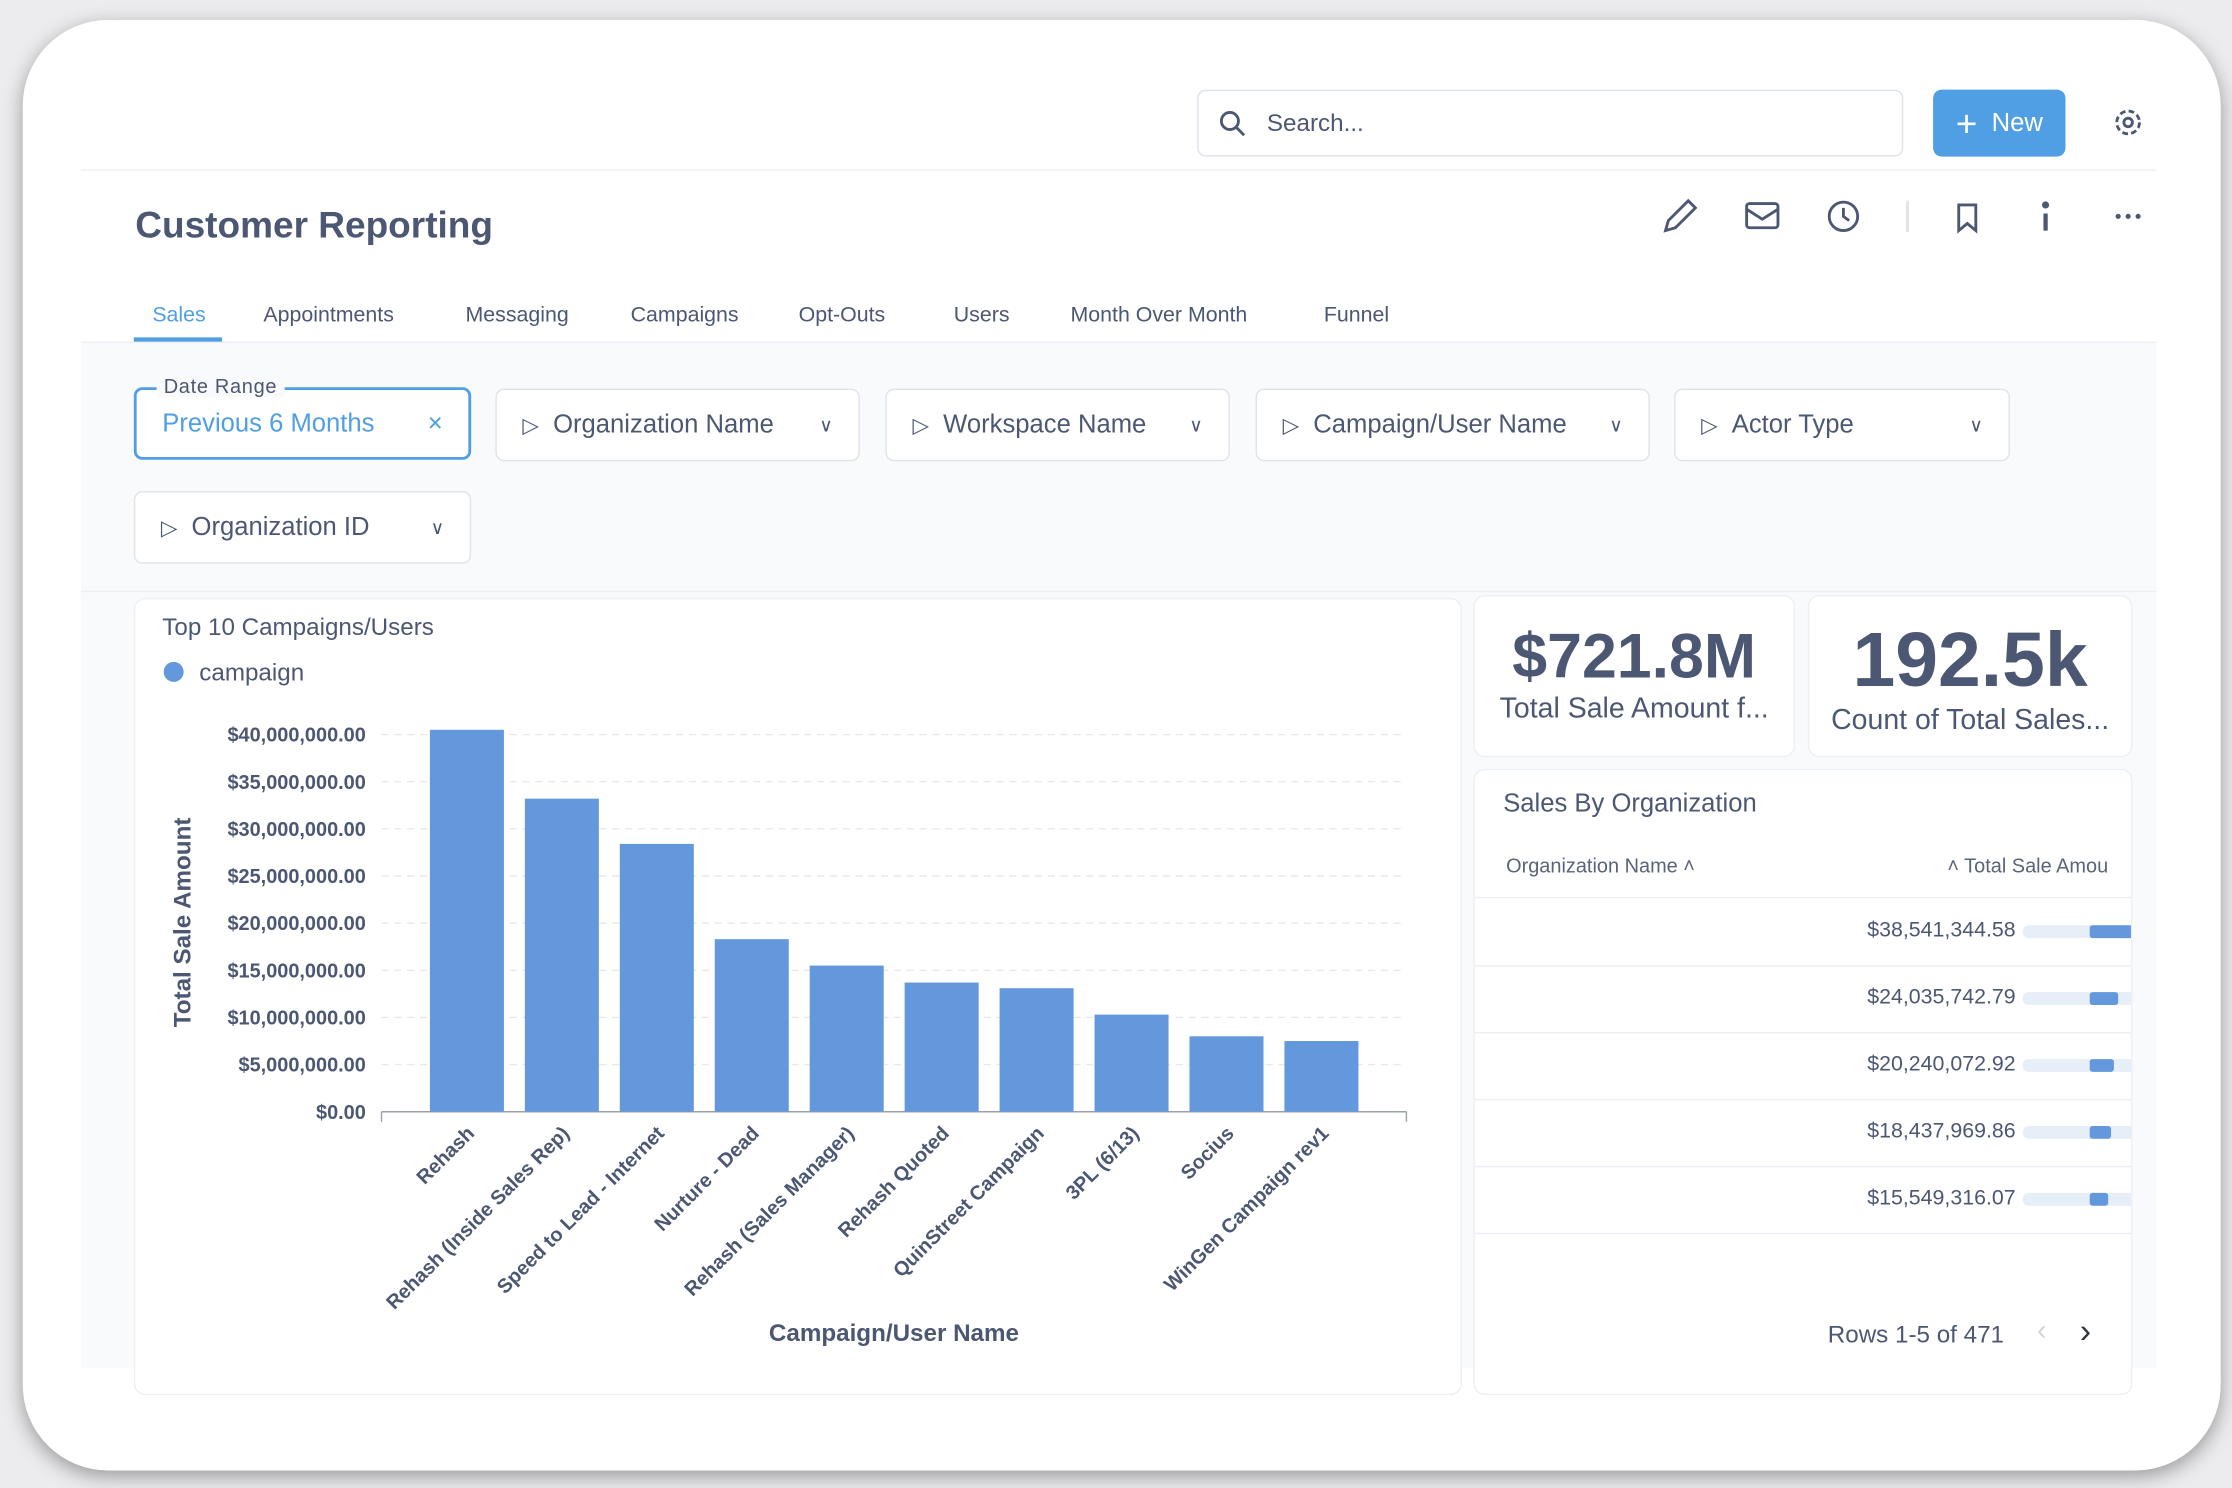 The image size is (2232, 1488). What do you see at coordinates (663, 424) in the screenshot?
I see `filter-value: Organization Name` at bounding box center [663, 424].